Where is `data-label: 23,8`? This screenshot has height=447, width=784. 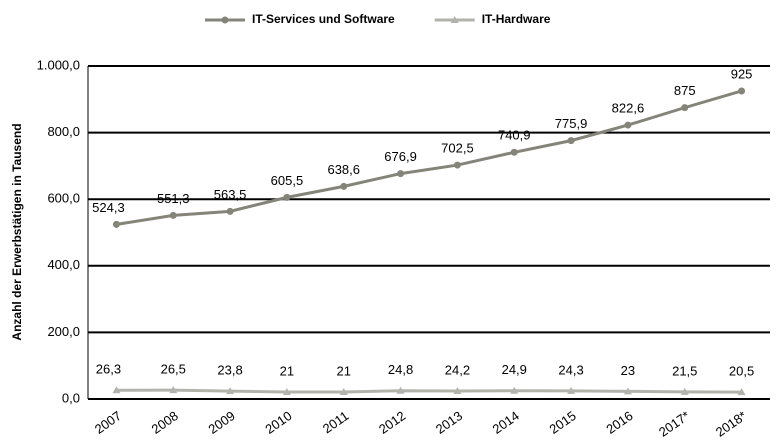
data-label: 23,8 is located at coordinates (229, 370).